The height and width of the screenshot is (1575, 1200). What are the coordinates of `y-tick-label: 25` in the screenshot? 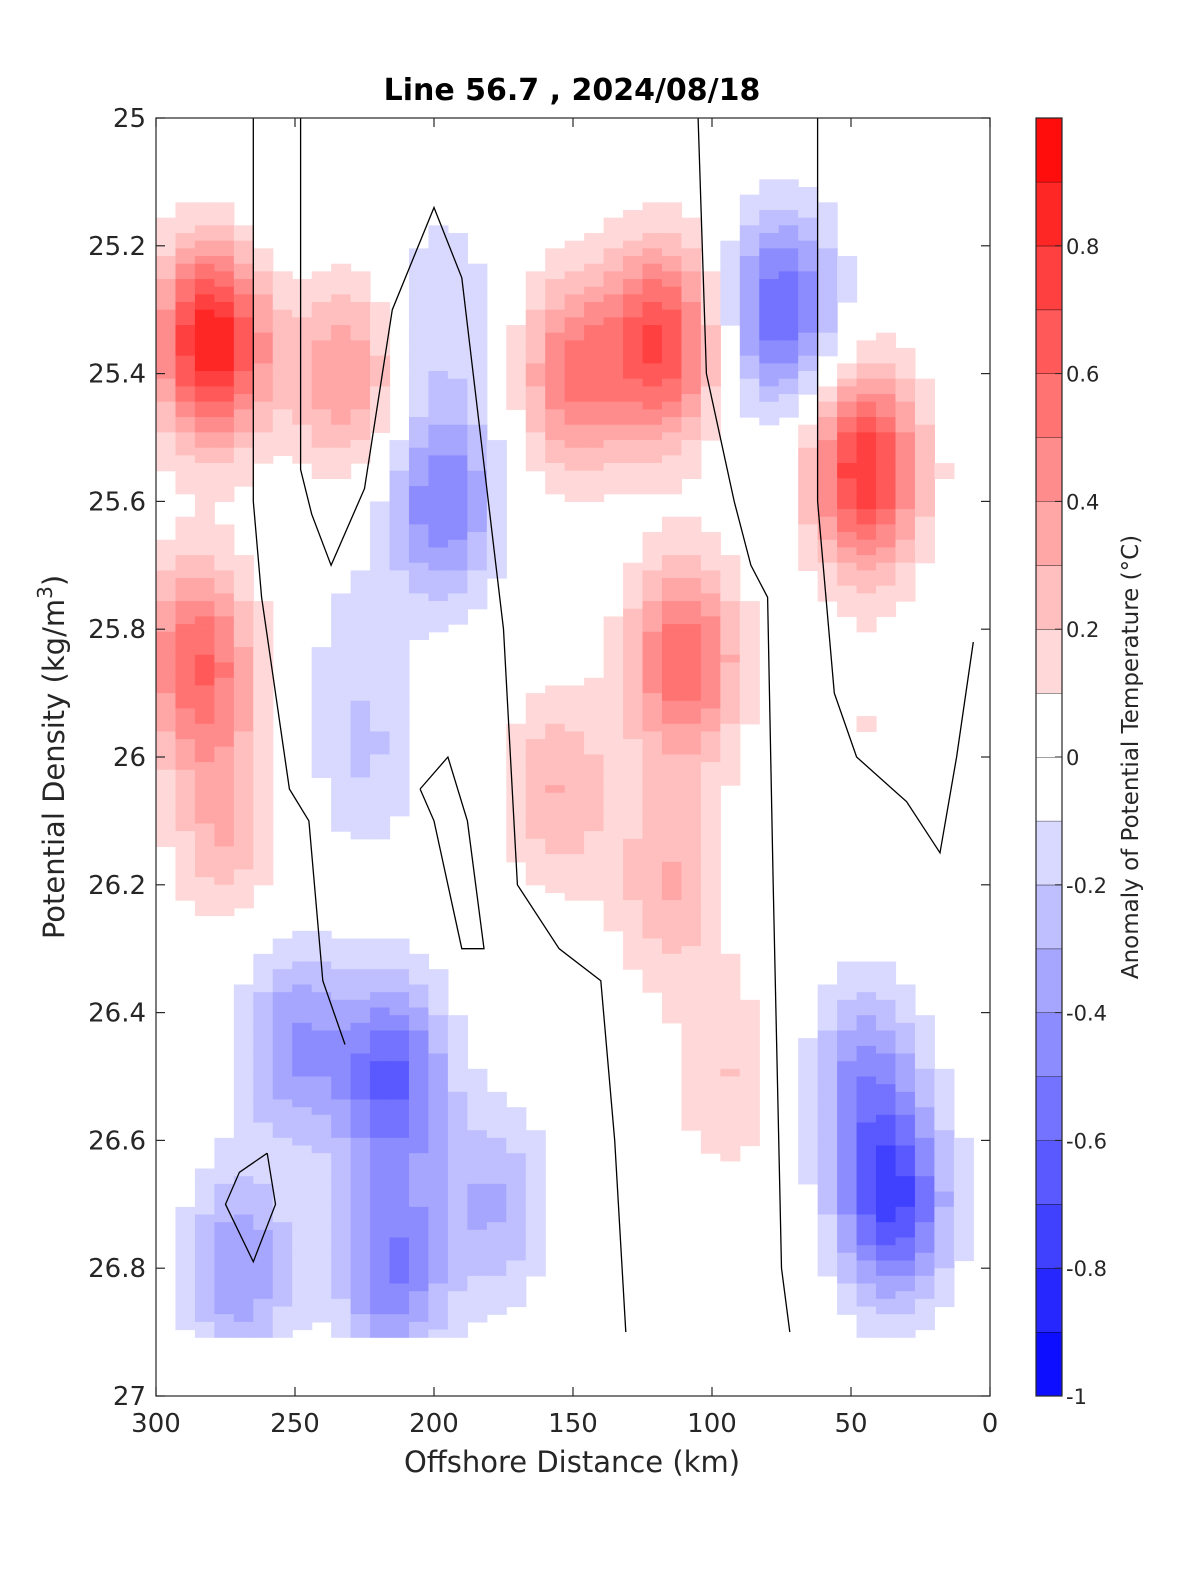 It's located at (129, 119).